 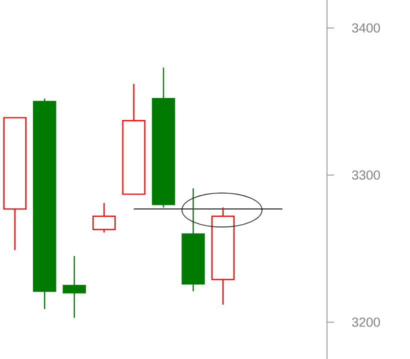 What do you see at coordinates (366, 175) in the screenshot?
I see `y-tick-label: 3300` at bounding box center [366, 175].